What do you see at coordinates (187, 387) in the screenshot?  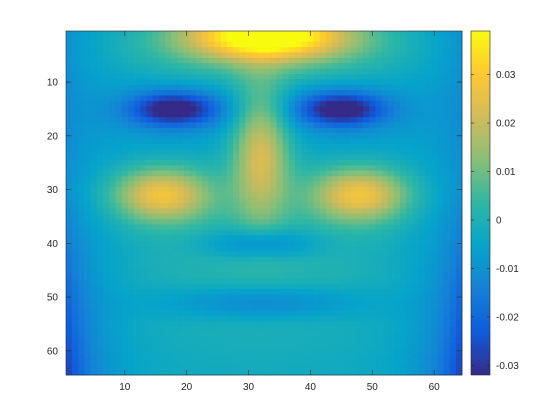 I see `x-tick-label: 20` at bounding box center [187, 387].